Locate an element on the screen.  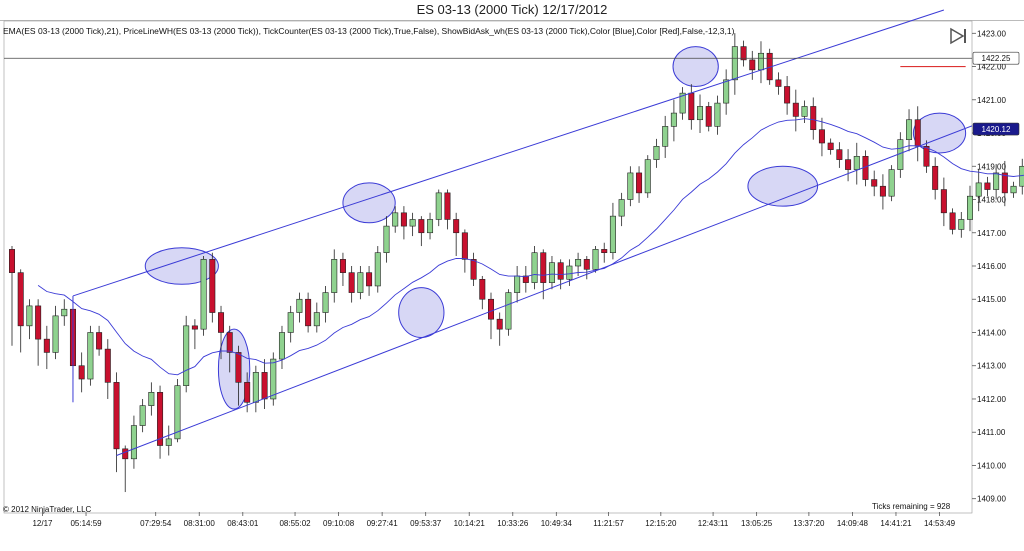
last-price-label is located at coordinates (996, 58).